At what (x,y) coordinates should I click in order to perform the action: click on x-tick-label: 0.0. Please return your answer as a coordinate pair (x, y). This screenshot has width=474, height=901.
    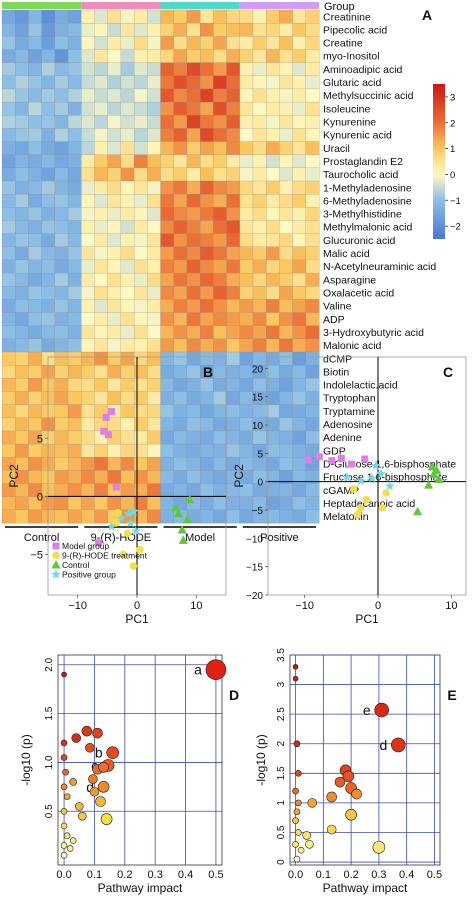
    Looking at the image, I should click on (63, 875).